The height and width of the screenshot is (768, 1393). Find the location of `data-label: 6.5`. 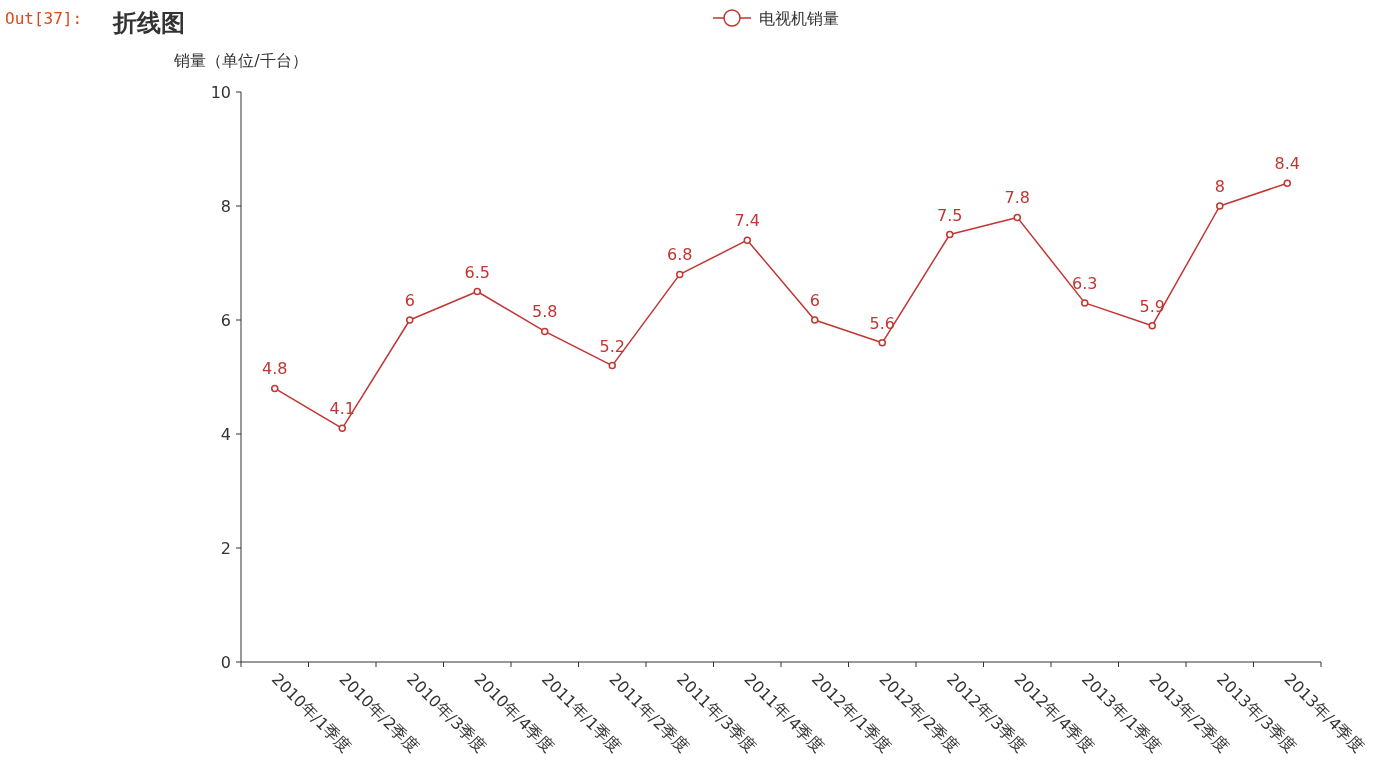

data-label: 6.5 is located at coordinates (477, 272).